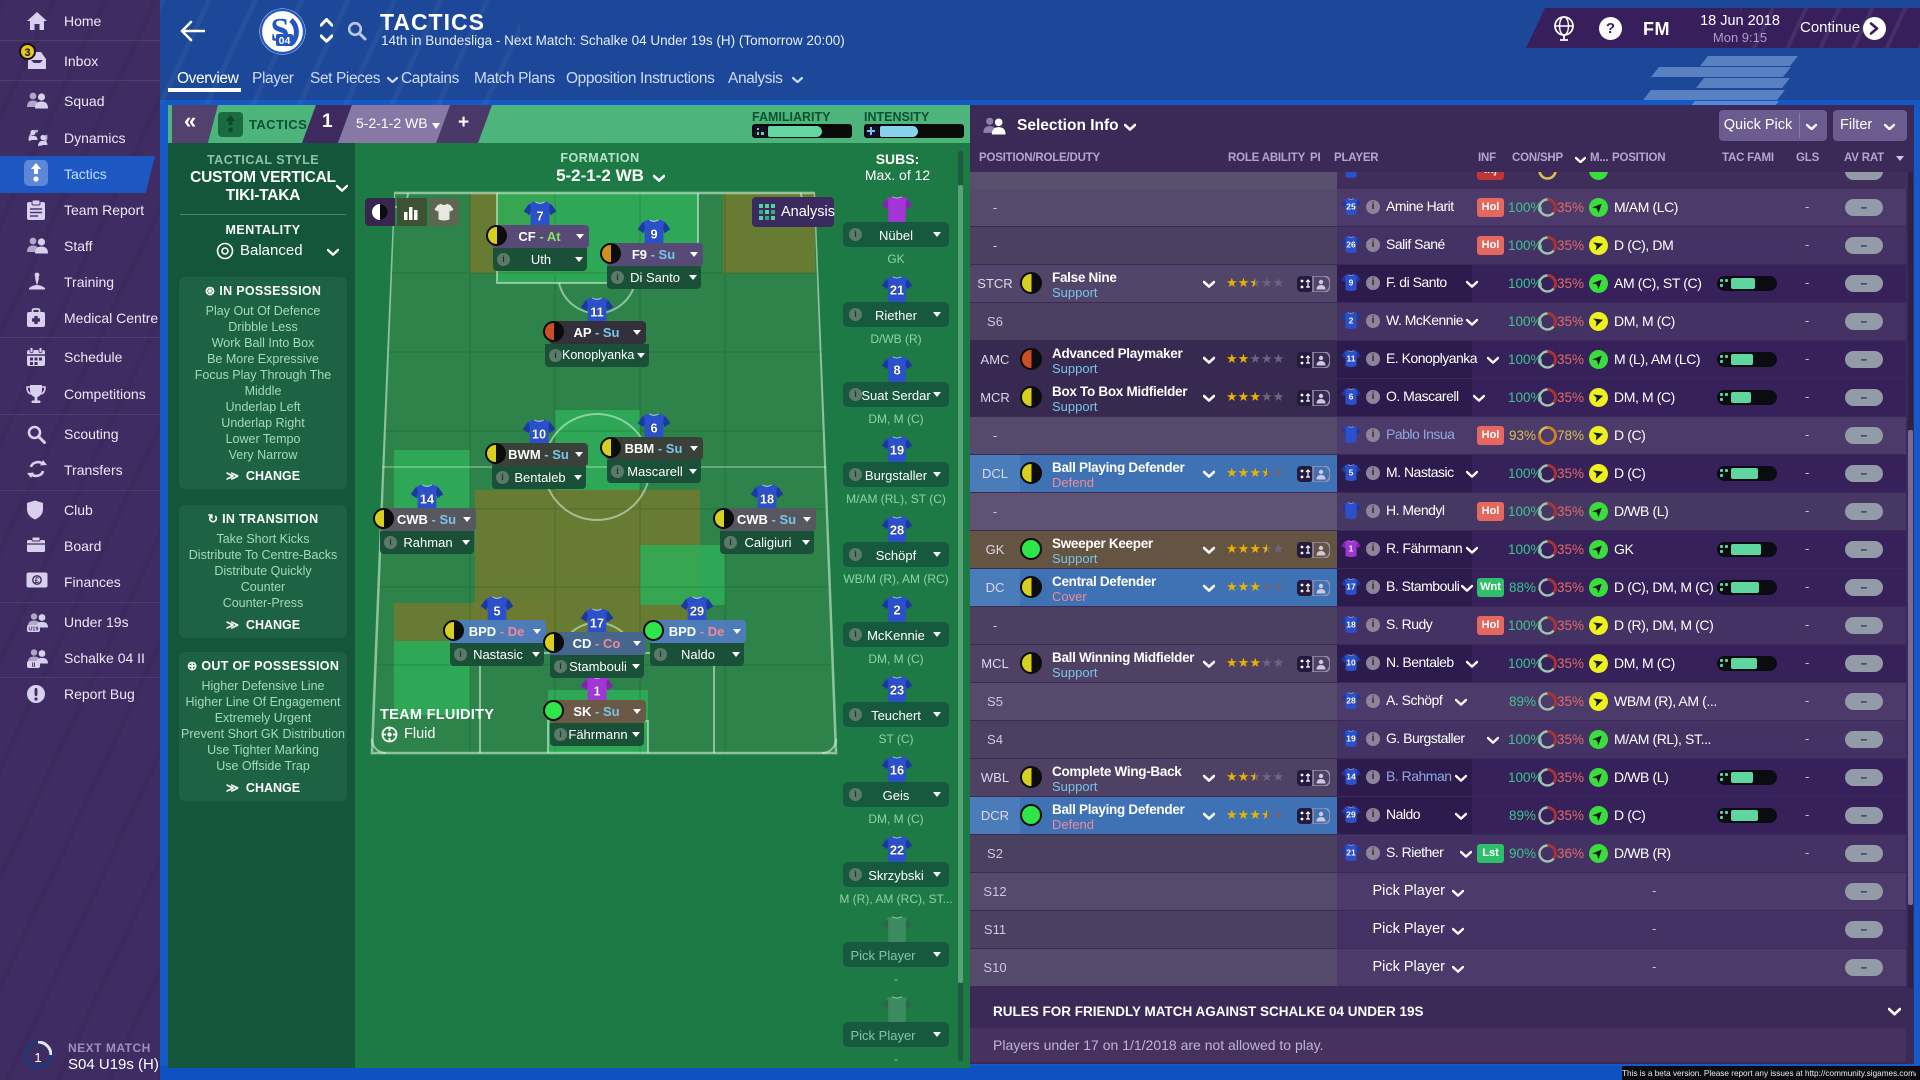 This screenshot has width=1920, height=1080. I want to click on svg-text: II, so click(34, 665).